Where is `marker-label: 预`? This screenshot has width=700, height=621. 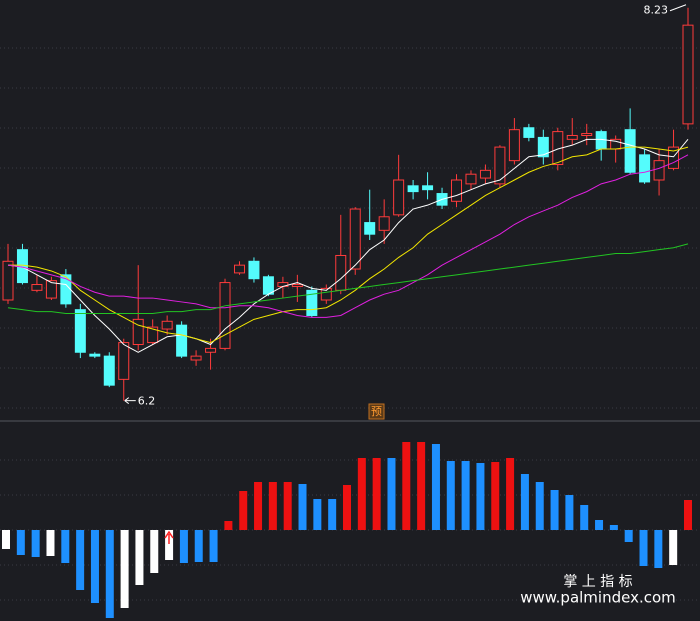
marker-label: 预 is located at coordinates (376, 411).